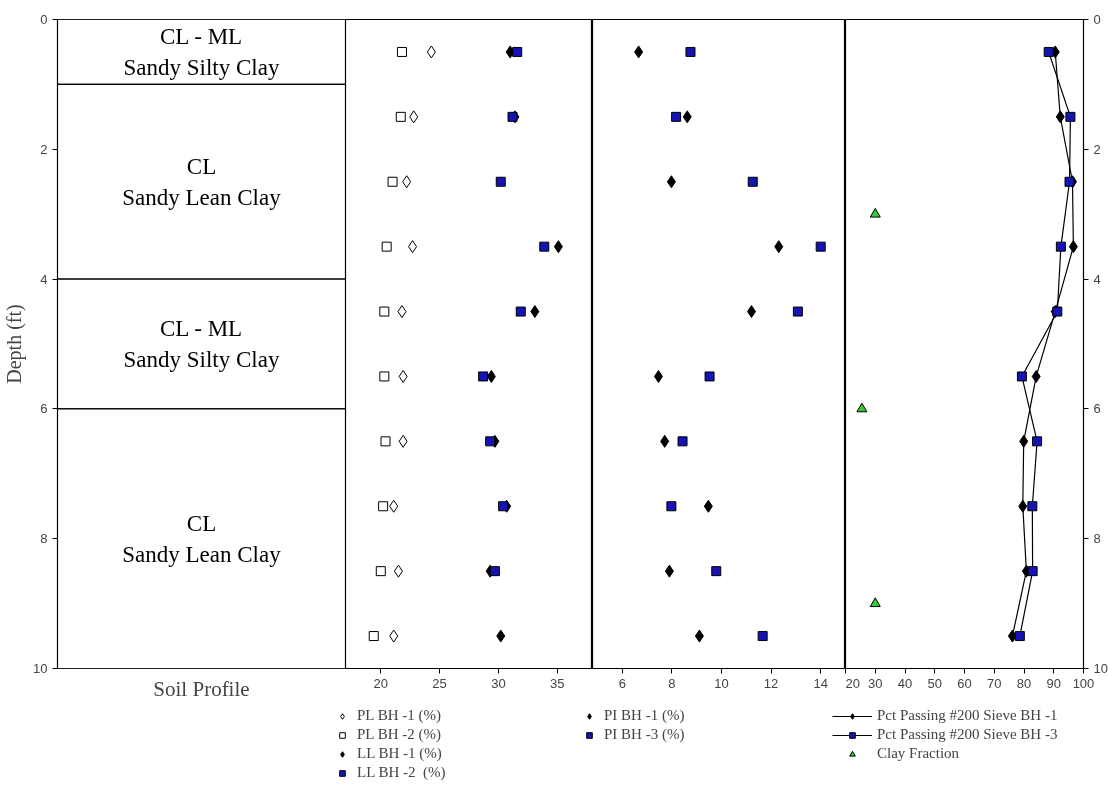 This screenshot has width=1108, height=795. What do you see at coordinates (644, 734) in the screenshot?
I see `legend-label: PI BH -3 (%)` at bounding box center [644, 734].